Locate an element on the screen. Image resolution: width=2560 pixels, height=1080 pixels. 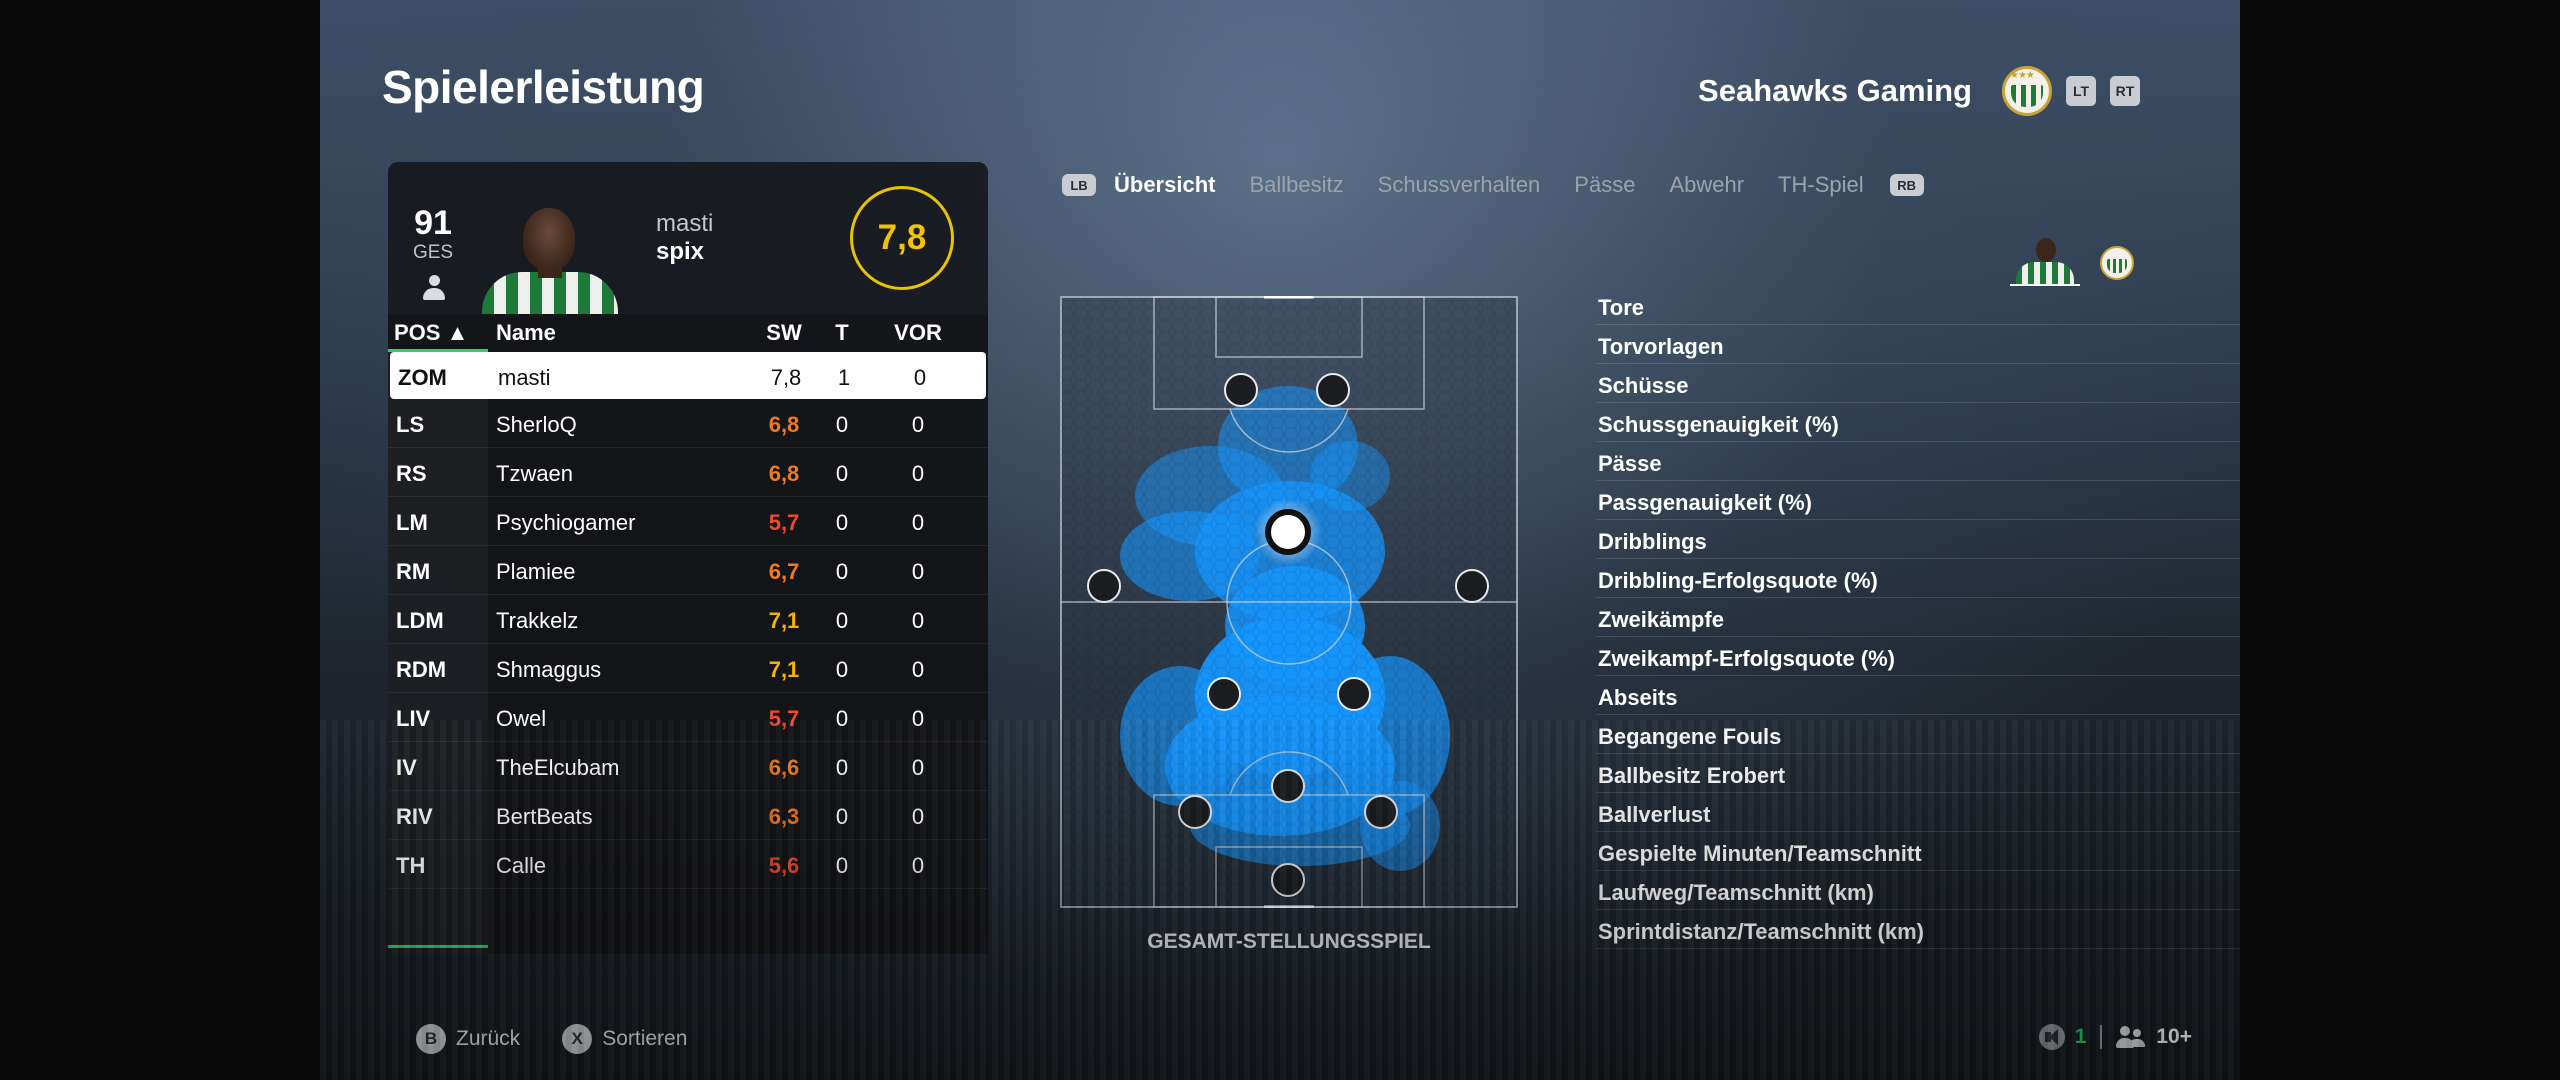
table-row: RDM Shmaggus 7,1 0 0 is located at coordinates (688, 668).